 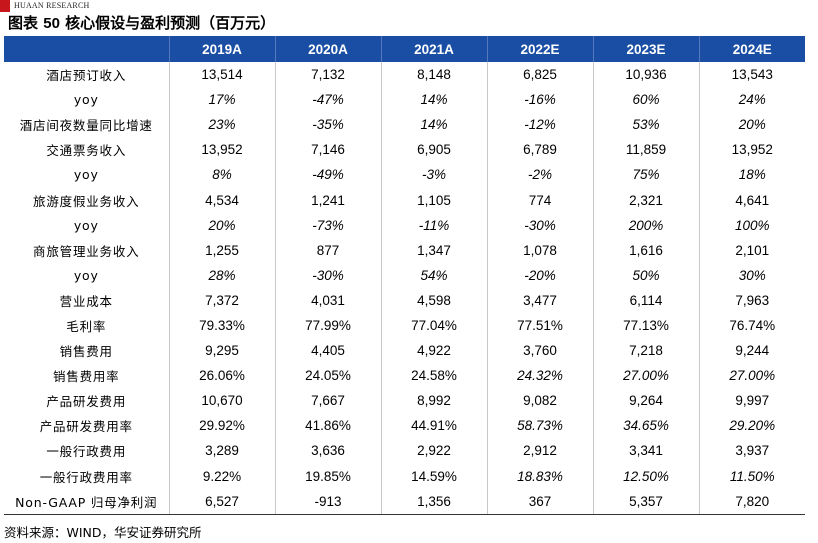 I want to click on row-label: 产品研发费用, so click(x=87, y=401).